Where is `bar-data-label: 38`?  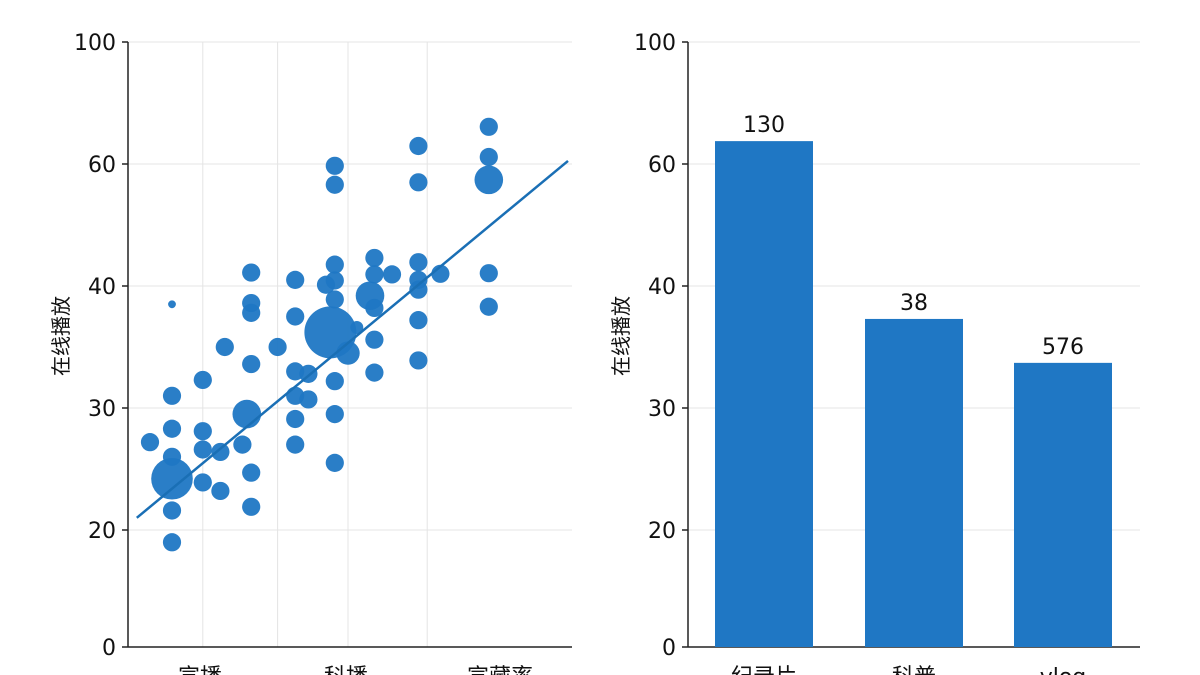
bar-data-label: 38 is located at coordinates (914, 303).